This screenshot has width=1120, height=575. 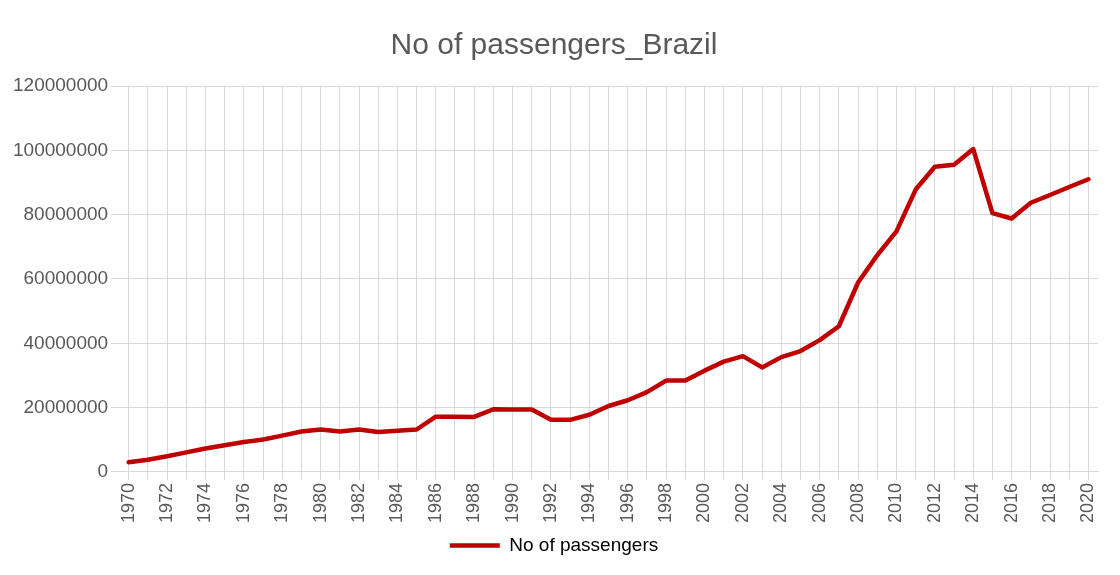 What do you see at coordinates (626, 502) in the screenshot?
I see `x-tick-label: 1996` at bounding box center [626, 502].